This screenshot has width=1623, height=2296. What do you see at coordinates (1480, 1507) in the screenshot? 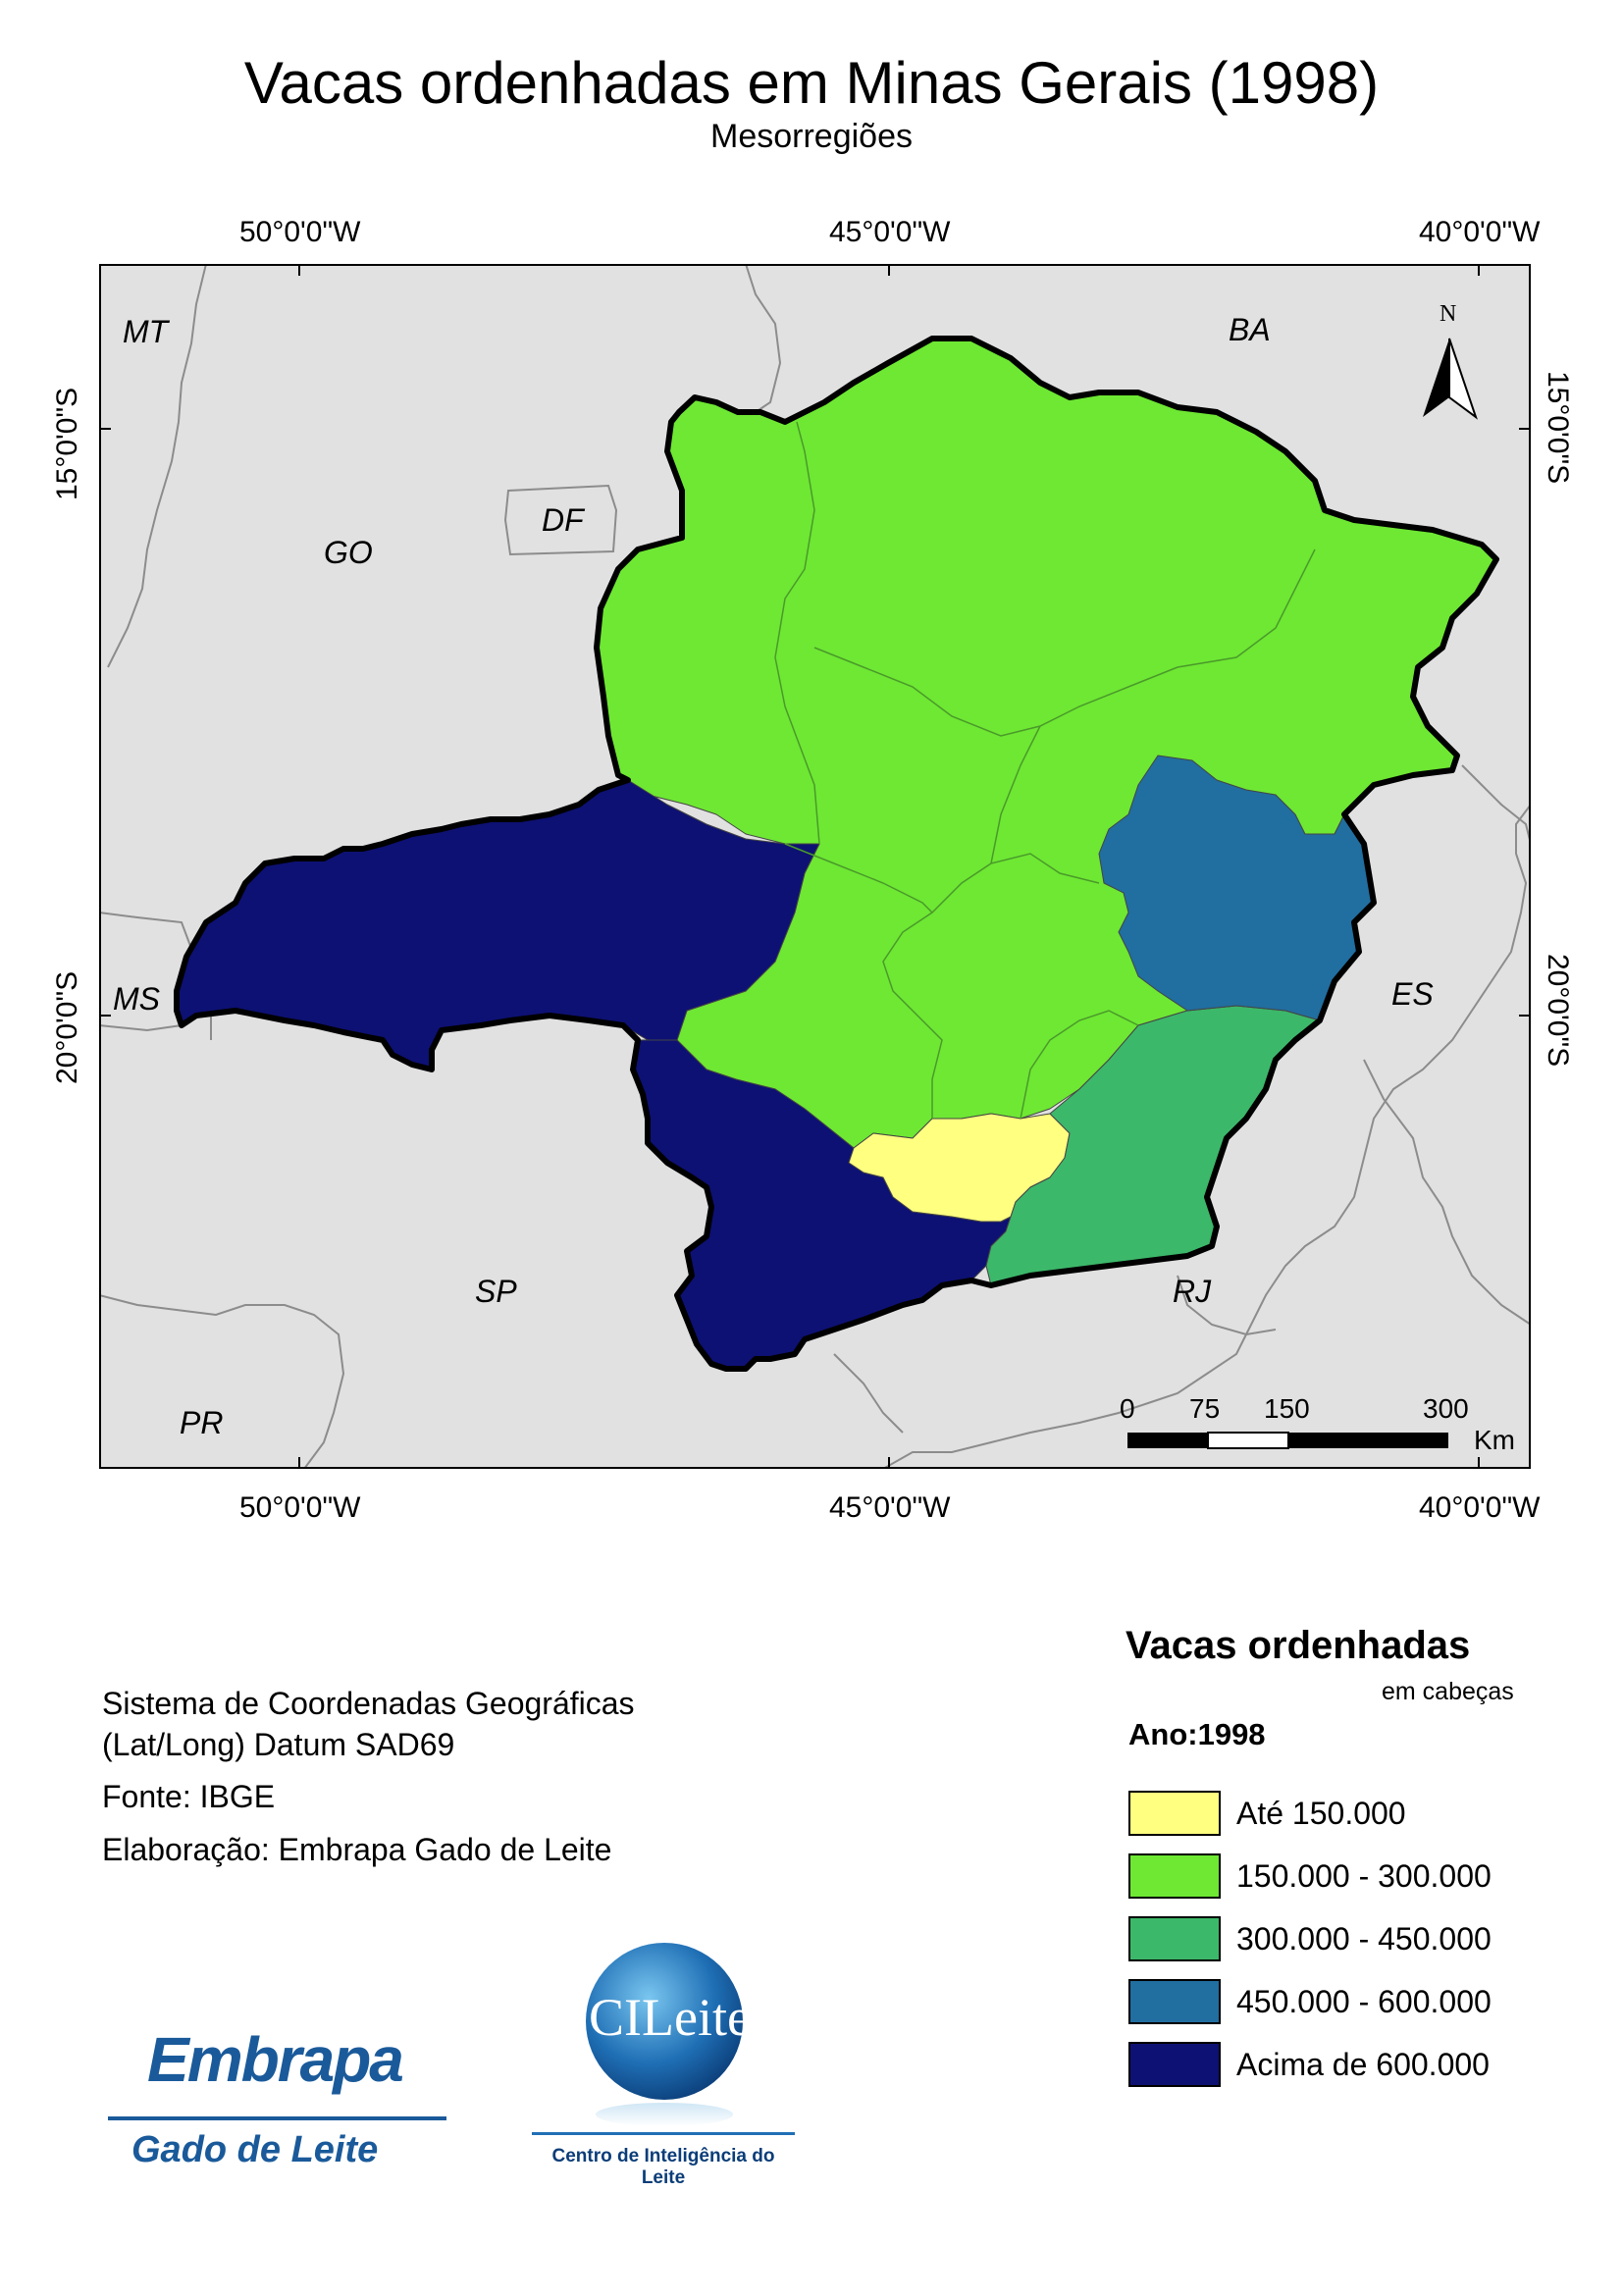
I see `bottom-lon-label-40w: 40°0'0"W` at bounding box center [1480, 1507].